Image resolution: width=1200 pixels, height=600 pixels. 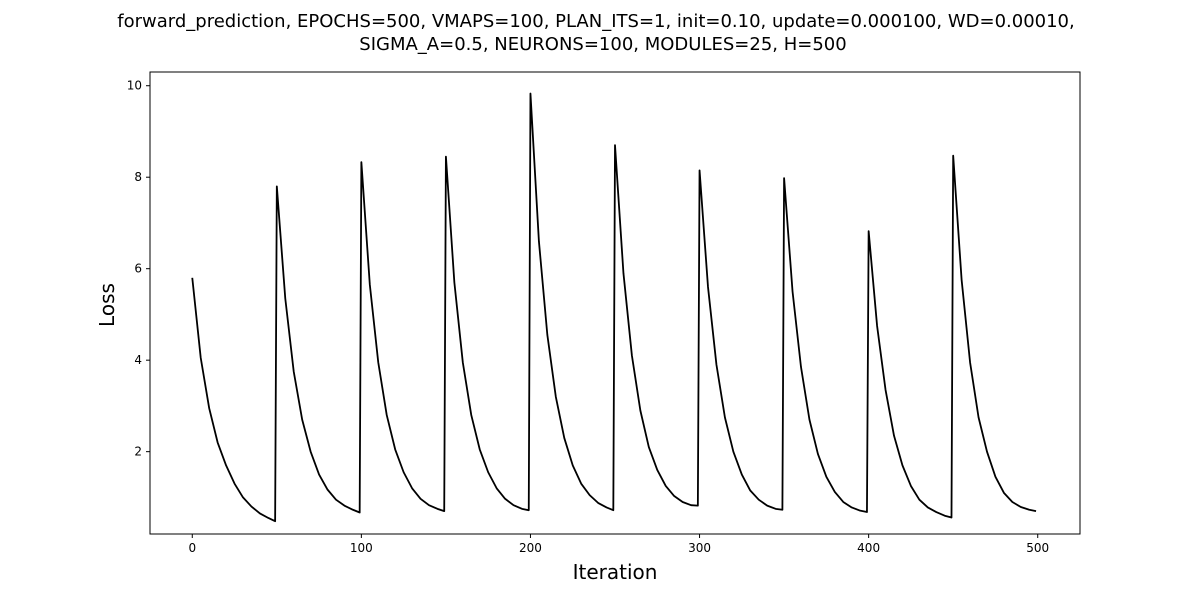 What do you see at coordinates (134, 86) in the screenshot?
I see `y-tick-label: 10` at bounding box center [134, 86].